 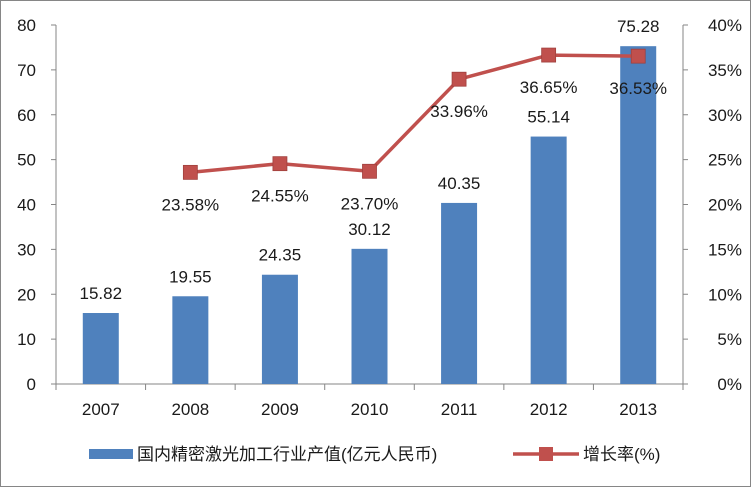 What do you see at coordinates (725, 70) in the screenshot?
I see `right-axis-tick-label: 35%` at bounding box center [725, 70].